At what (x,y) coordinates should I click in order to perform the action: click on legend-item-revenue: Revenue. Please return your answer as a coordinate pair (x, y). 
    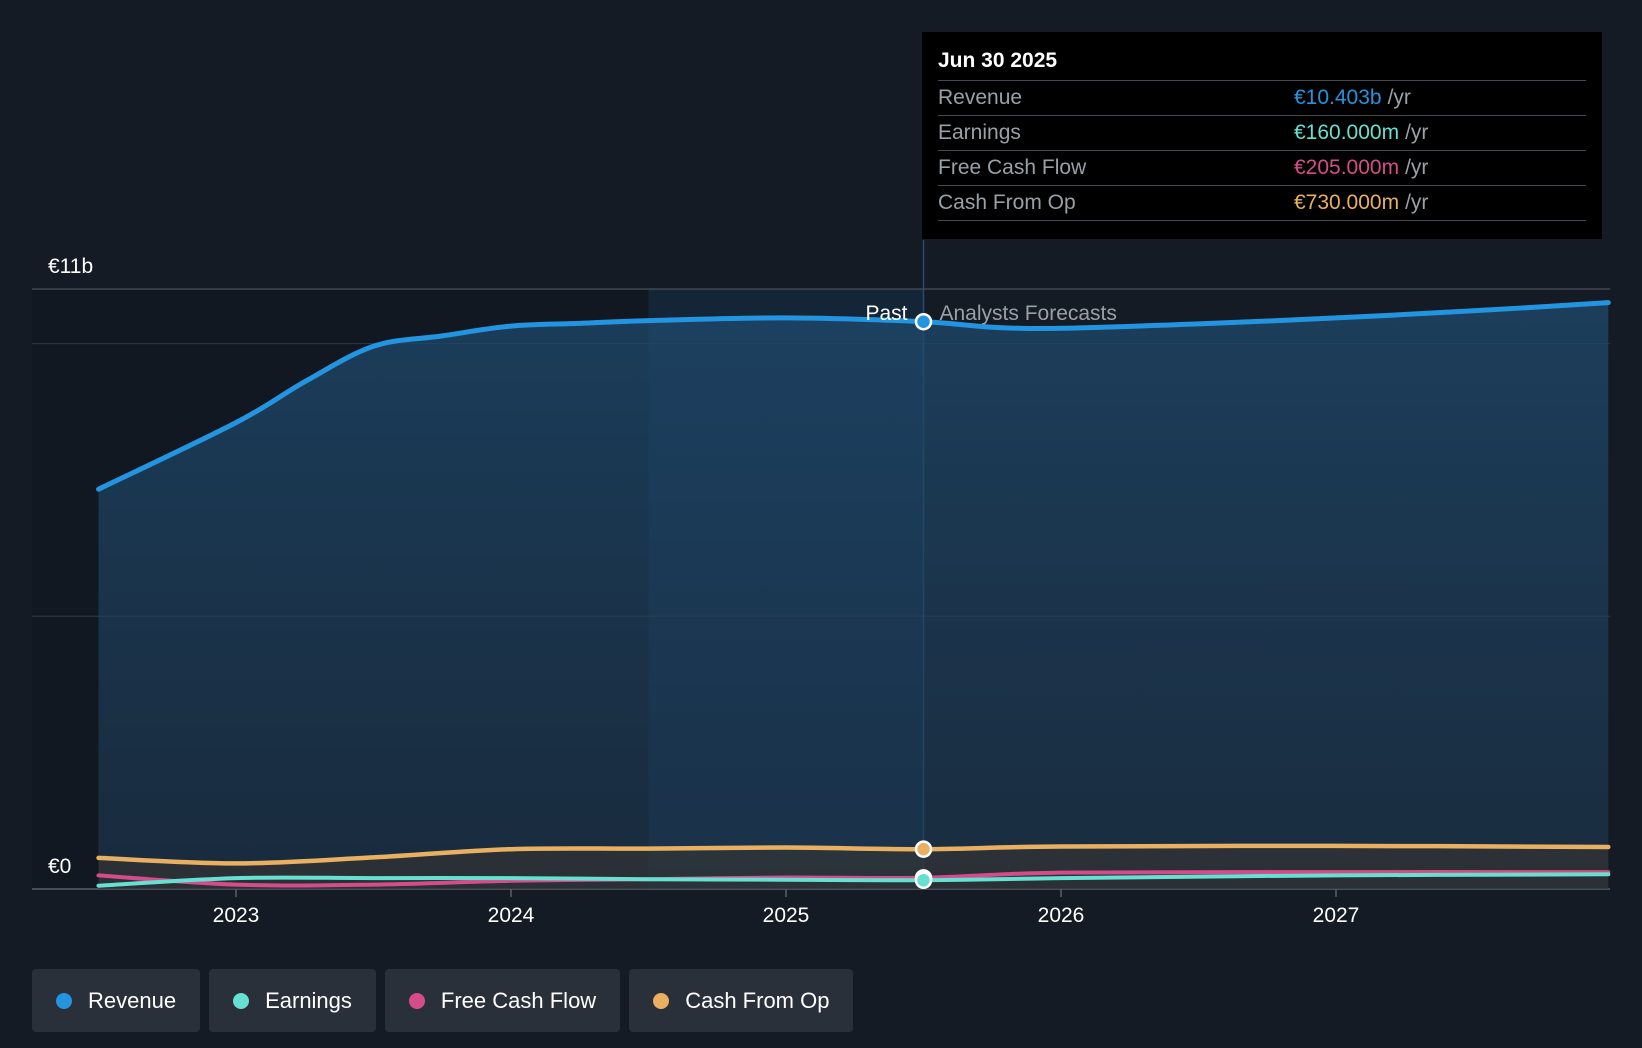
    Looking at the image, I should click on (116, 1000).